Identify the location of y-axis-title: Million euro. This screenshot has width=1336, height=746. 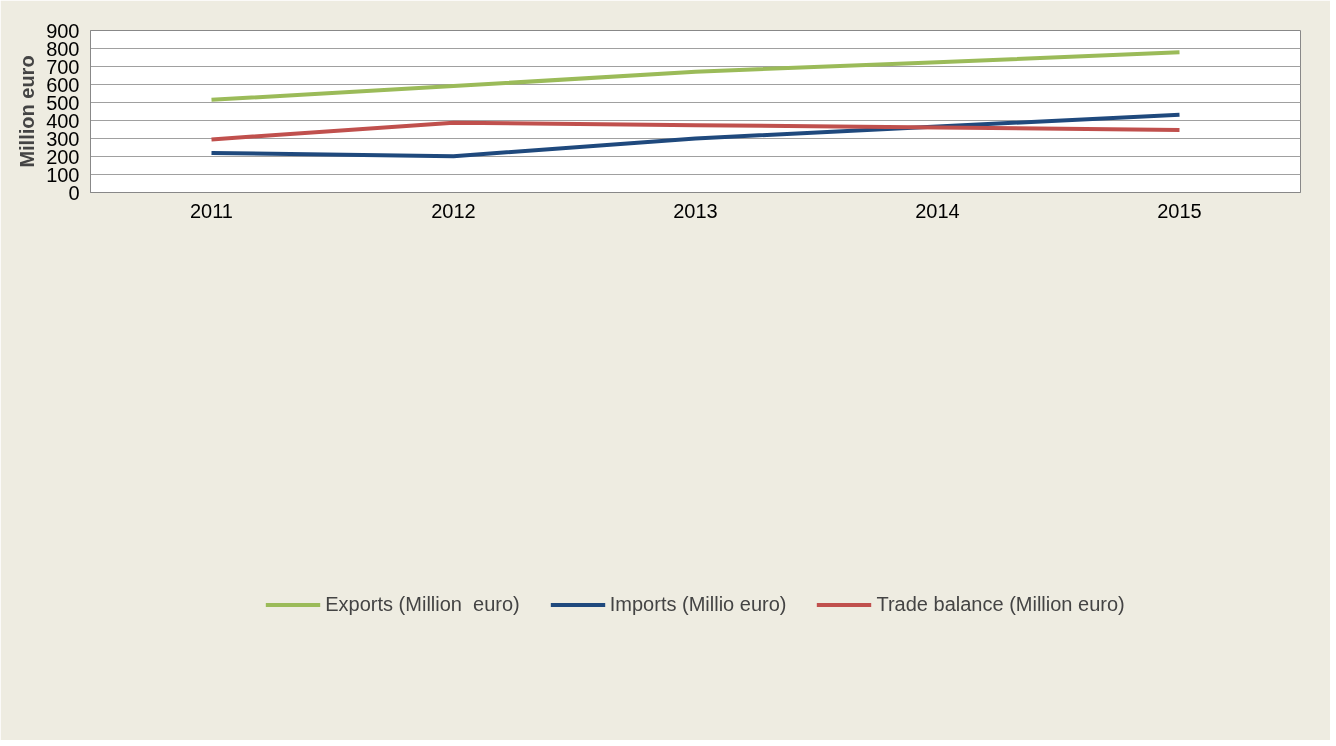
(27, 111).